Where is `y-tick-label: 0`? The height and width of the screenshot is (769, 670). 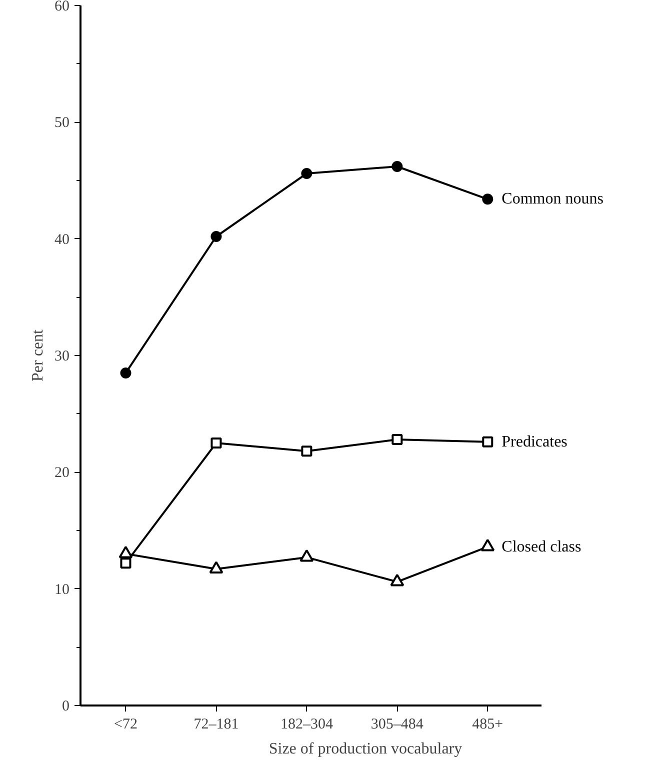
y-tick-label: 0 is located at coordinates (66, 706).